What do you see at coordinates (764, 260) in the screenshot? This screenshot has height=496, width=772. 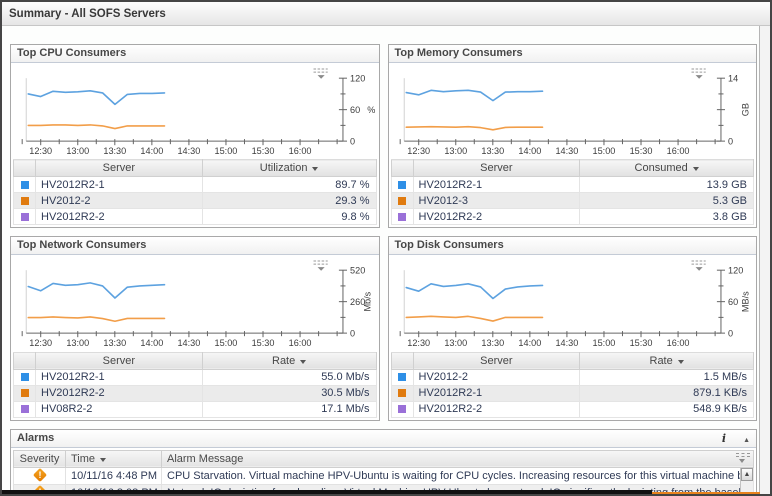 I see `page-scrollbar` at bounding box center [764, 260].